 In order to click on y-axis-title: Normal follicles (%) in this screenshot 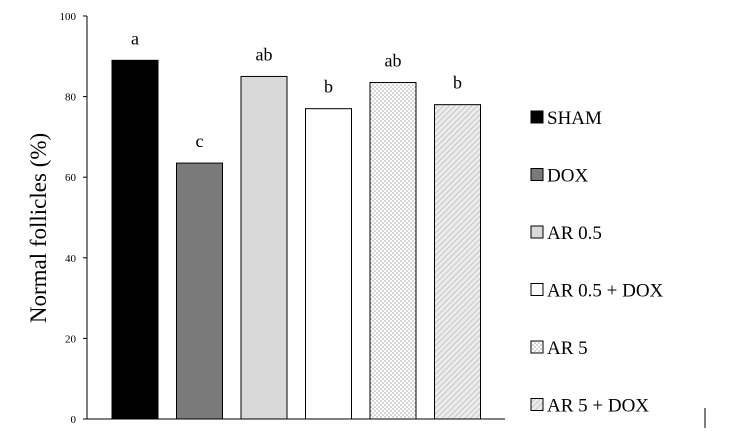, I will do `click(38, 228)`.